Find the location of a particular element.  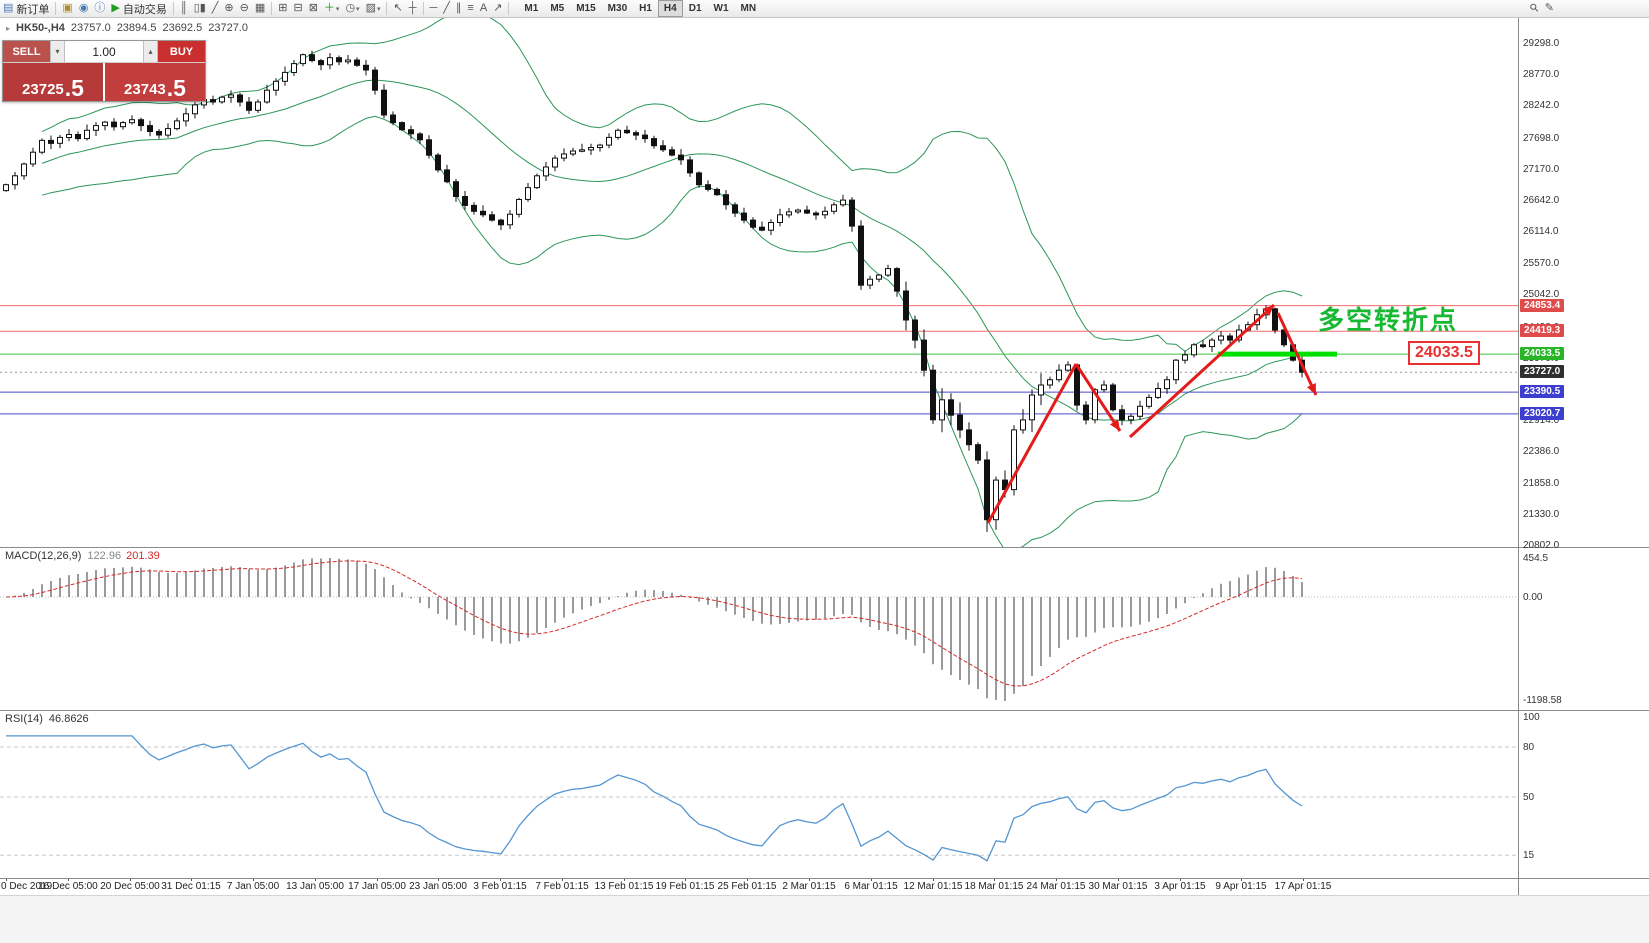

periods-icon: ◷ is located at coordinates (350, 8).